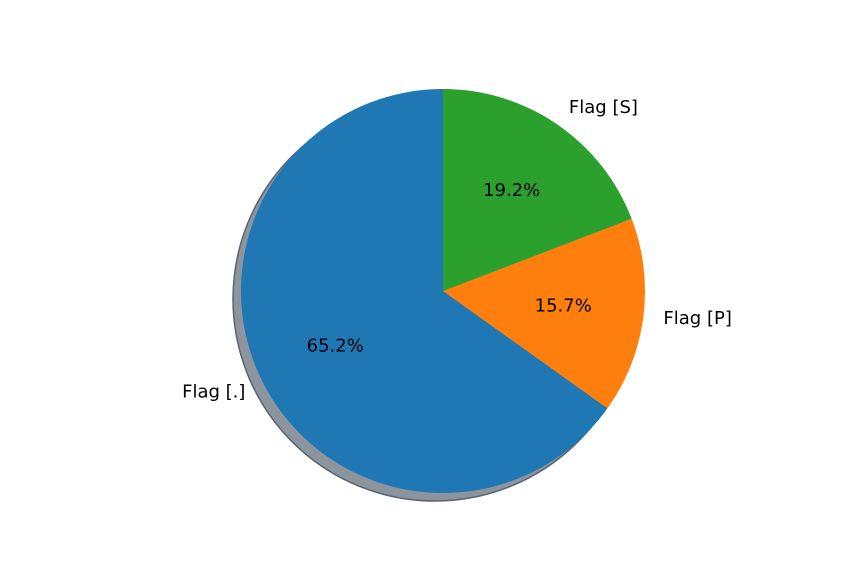 The image size is (864, 576). I want to click on slice-pct-label-1: 65.2%, so click(335, 345).